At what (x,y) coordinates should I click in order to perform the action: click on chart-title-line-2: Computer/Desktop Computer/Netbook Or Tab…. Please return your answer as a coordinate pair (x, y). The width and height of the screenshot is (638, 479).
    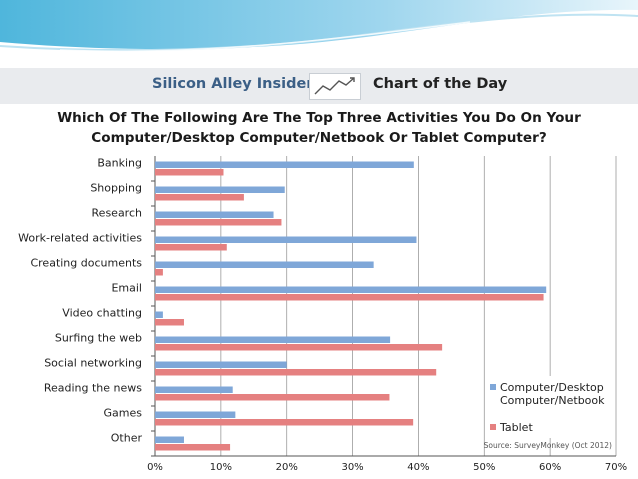
    Looking at the image, I should click on (319, 138).